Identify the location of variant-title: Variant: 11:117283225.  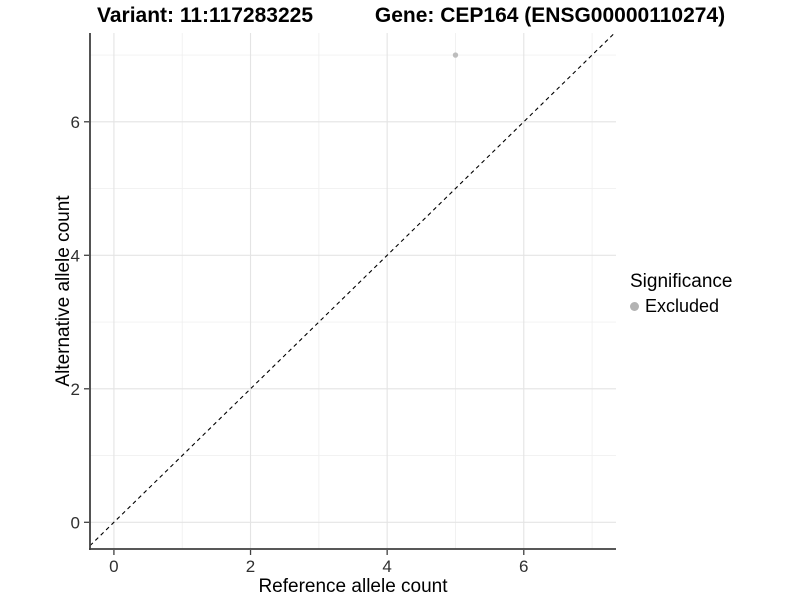
(205, 15).